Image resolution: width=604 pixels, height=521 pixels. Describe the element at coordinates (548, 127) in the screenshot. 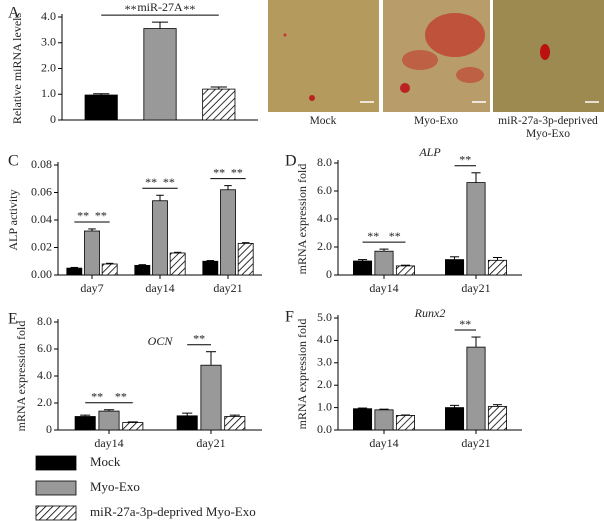

I see `image-caption: miR-27a-3p-deprived Myo-Exo` at that location.